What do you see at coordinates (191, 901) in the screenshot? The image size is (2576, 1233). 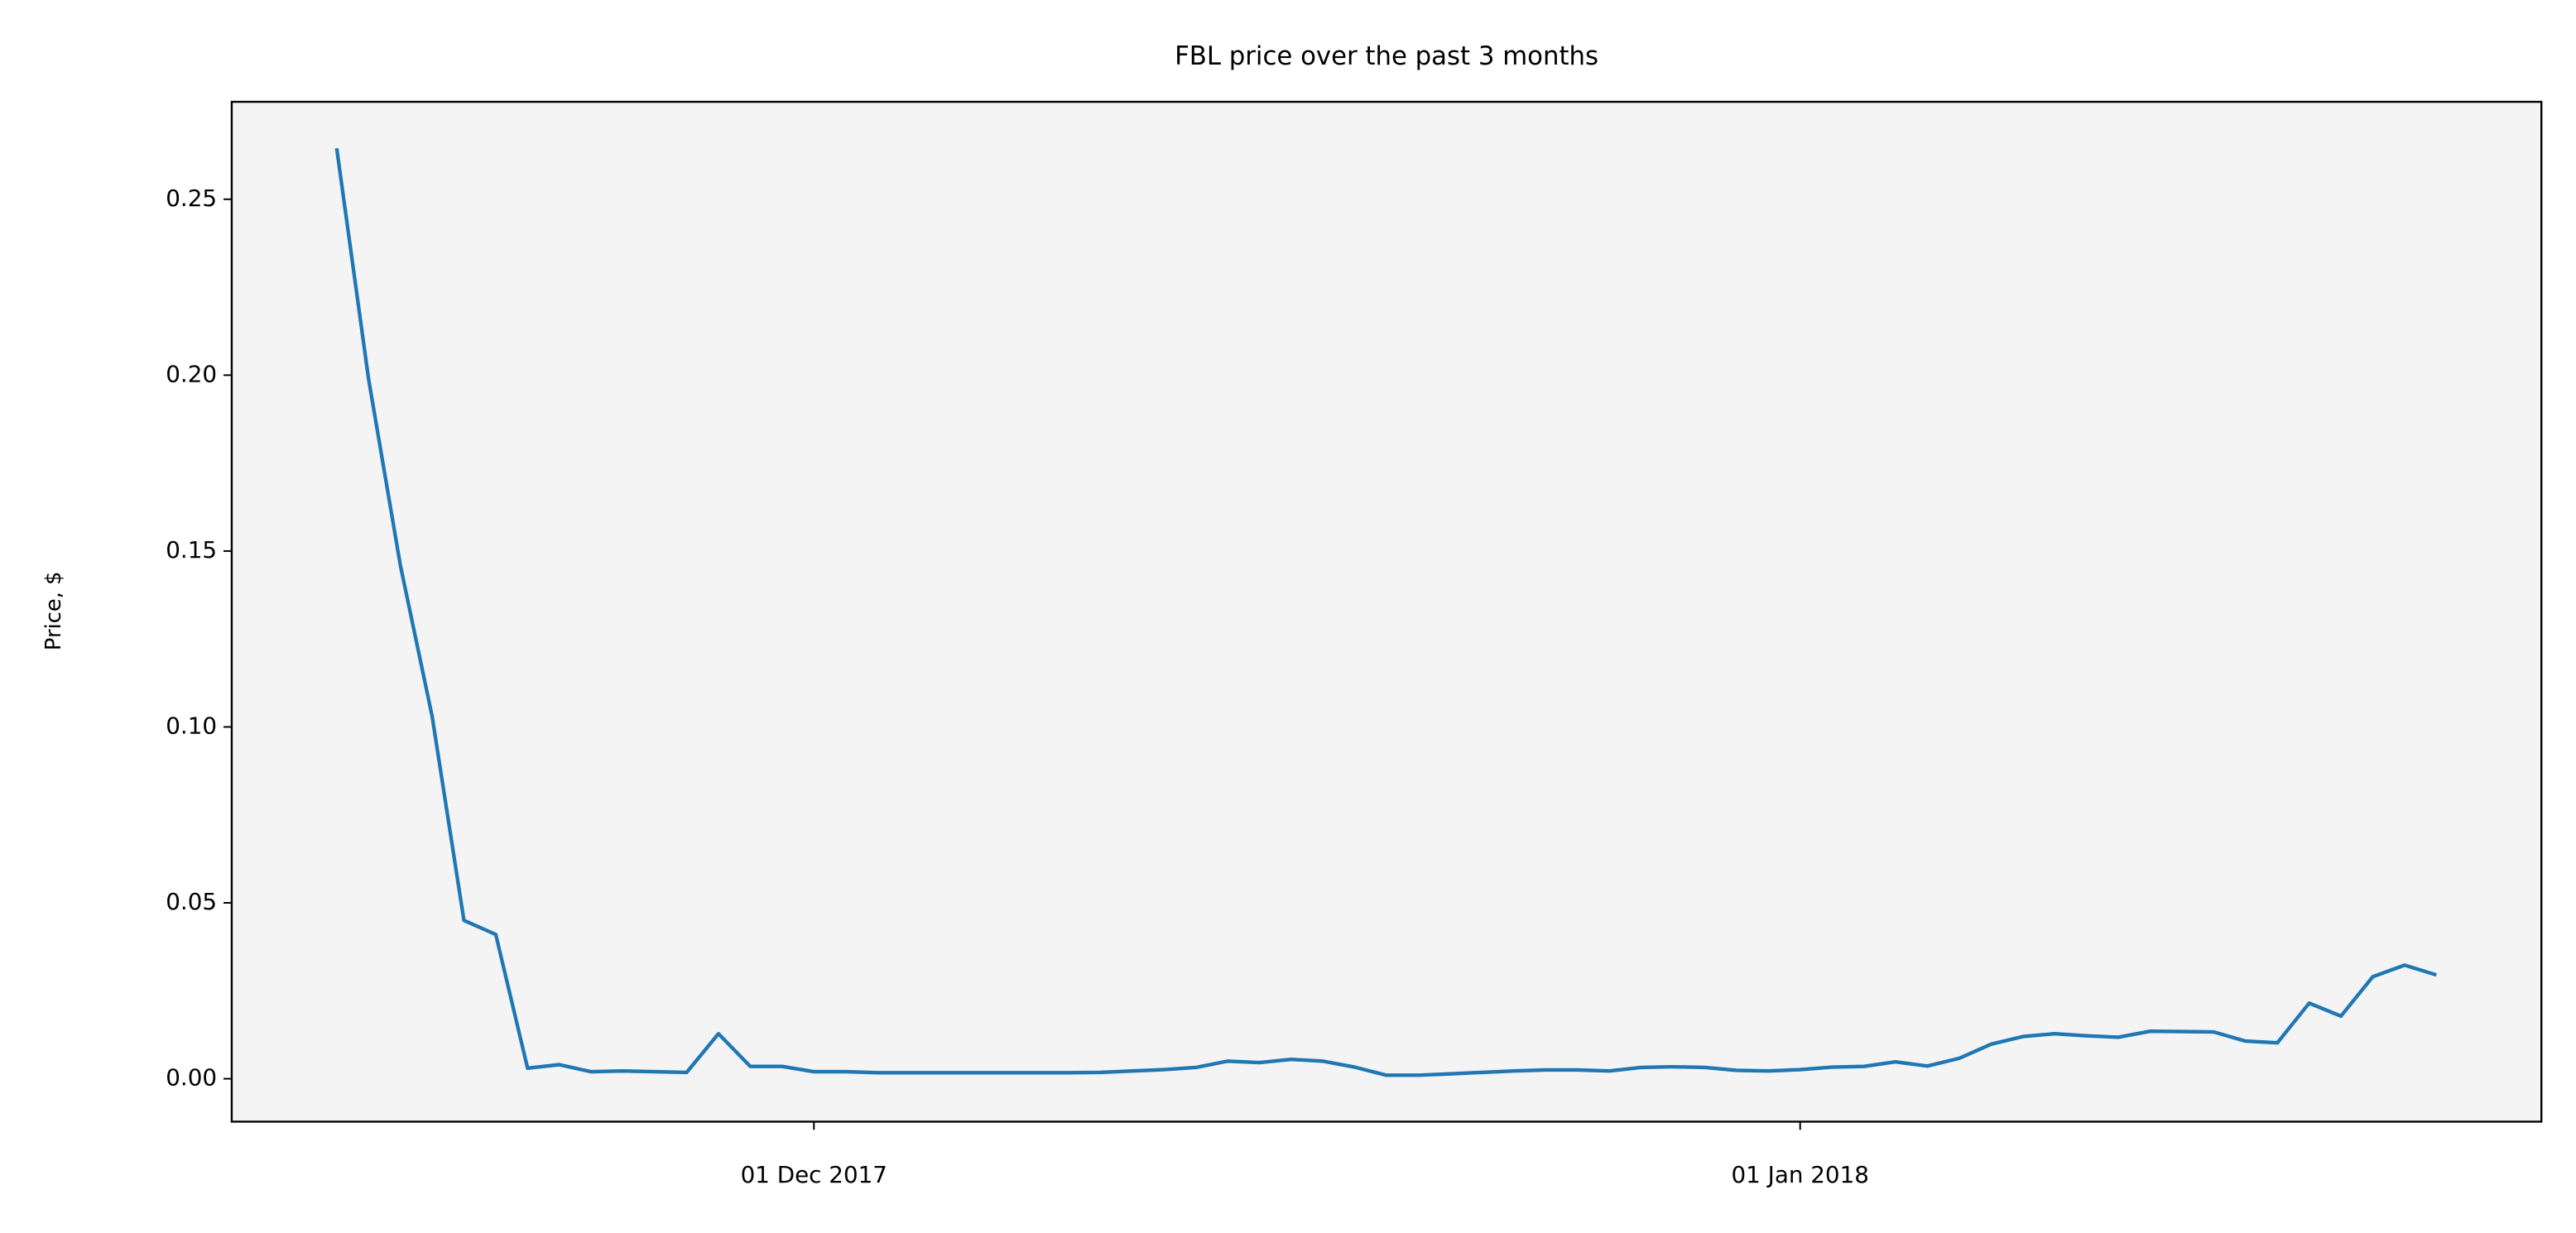 I see `y-tick-label: 0.05` at bounding box center [191, 901].